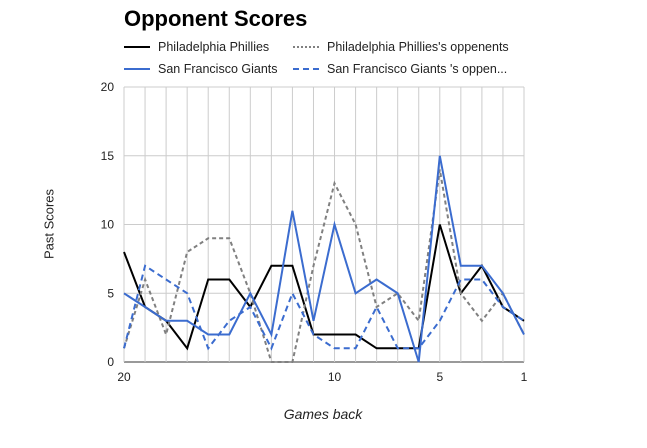 Image resolution: width=647 pixels, height=448 pixels. I want to click on x-tick-label: 5, so click(439, 377).